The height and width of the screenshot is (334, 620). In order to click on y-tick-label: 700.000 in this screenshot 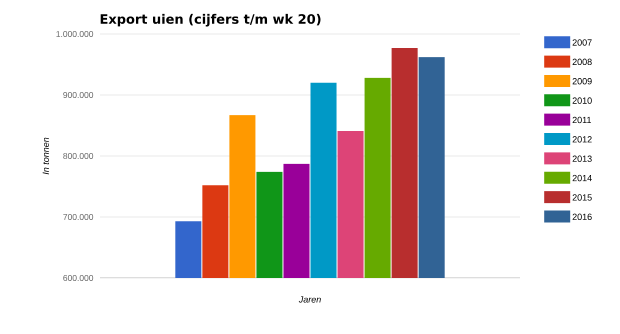, I will do `click(78, 217)`.